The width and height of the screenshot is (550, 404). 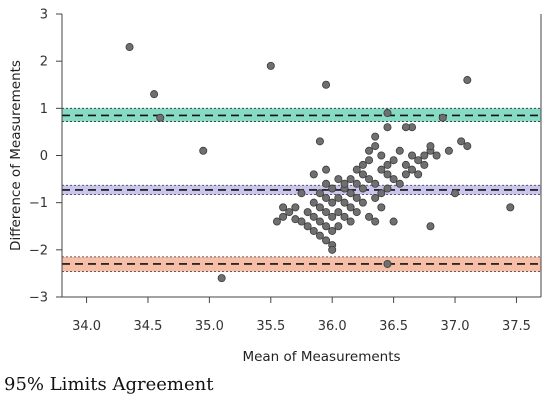 I want to click on figure-caption: 95% Limits Agreement, so click(x=109, y=384).